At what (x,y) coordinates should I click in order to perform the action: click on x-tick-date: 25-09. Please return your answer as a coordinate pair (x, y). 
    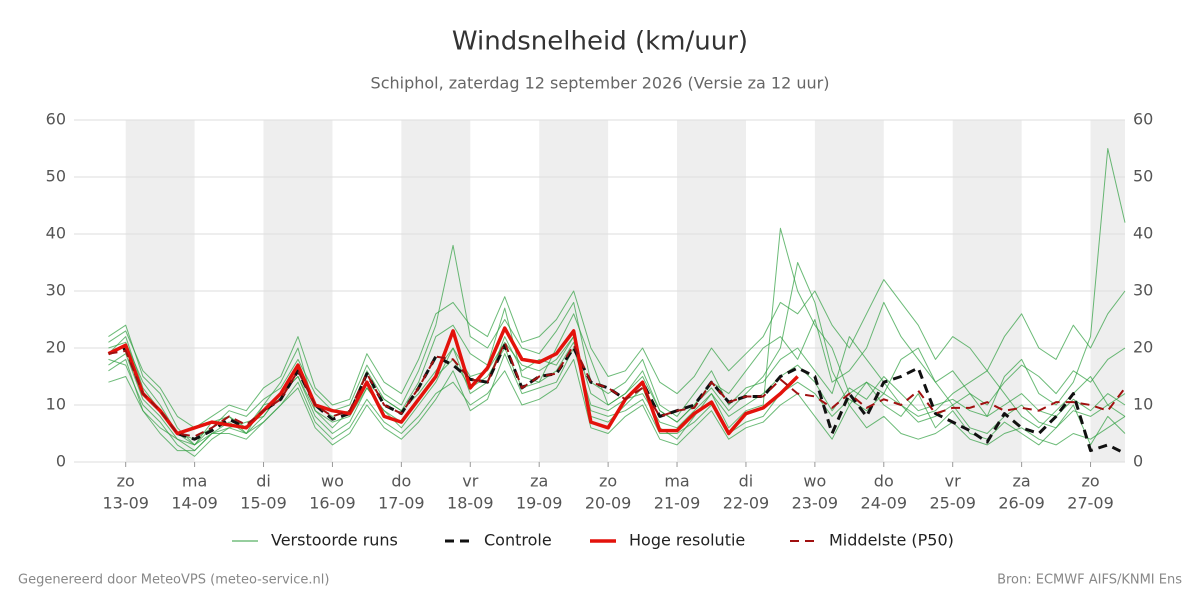
    Looking at the image, I should click on (952, 503).